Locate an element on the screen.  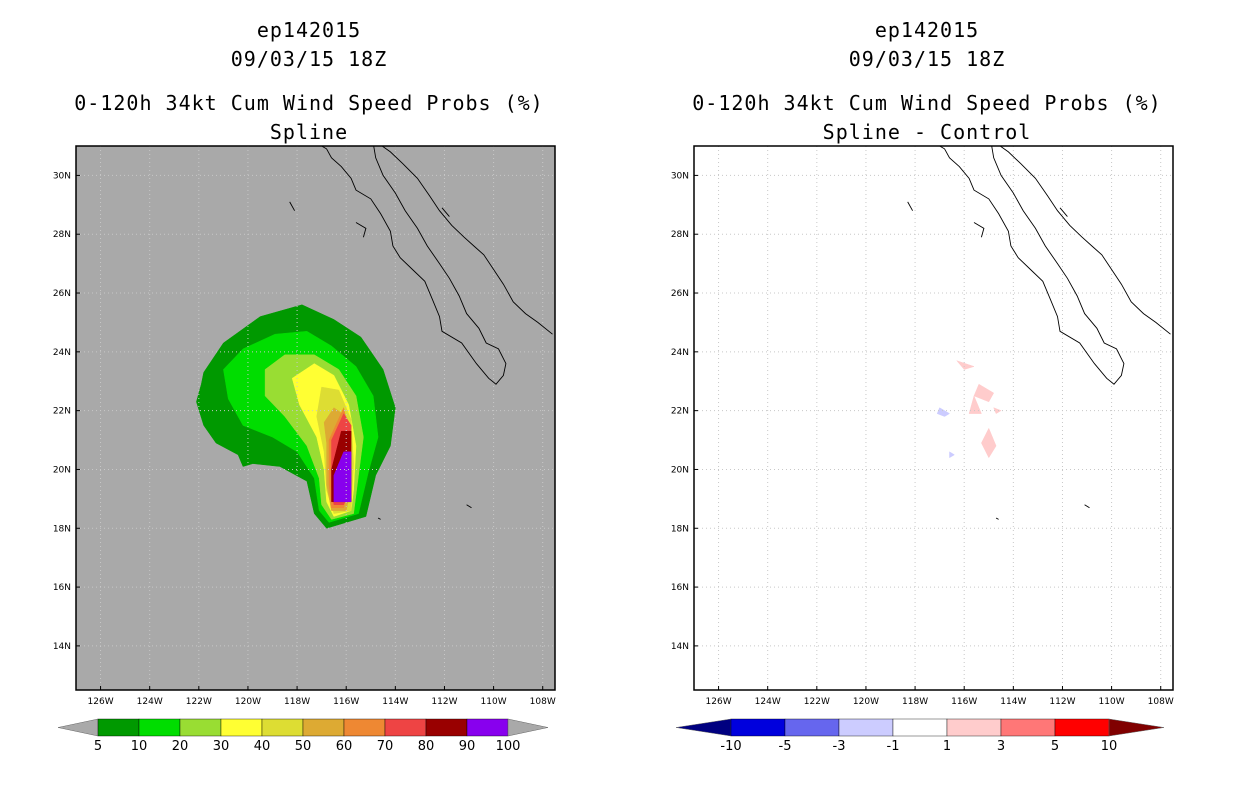
colorbar-label-3: 3 is located at coordinates (1001, 746).